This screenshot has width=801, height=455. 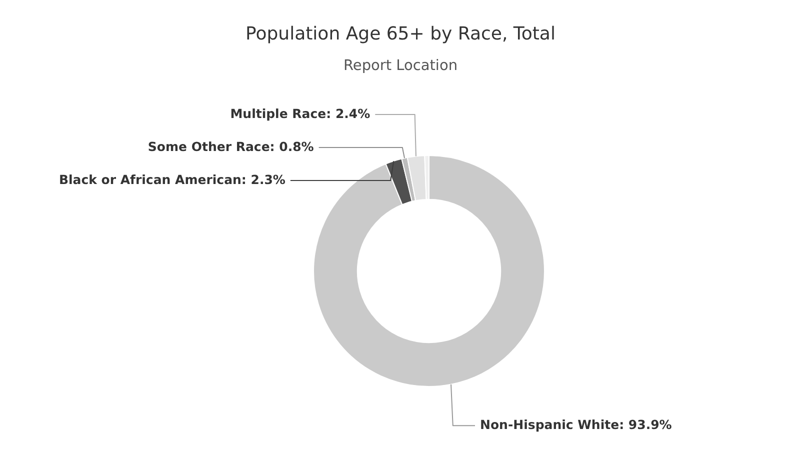 What do you see at coordinates (172, 179) in the screenshot?
I see `slice-label: Black or African American: 2.3%` at bounding box center [172, 179].